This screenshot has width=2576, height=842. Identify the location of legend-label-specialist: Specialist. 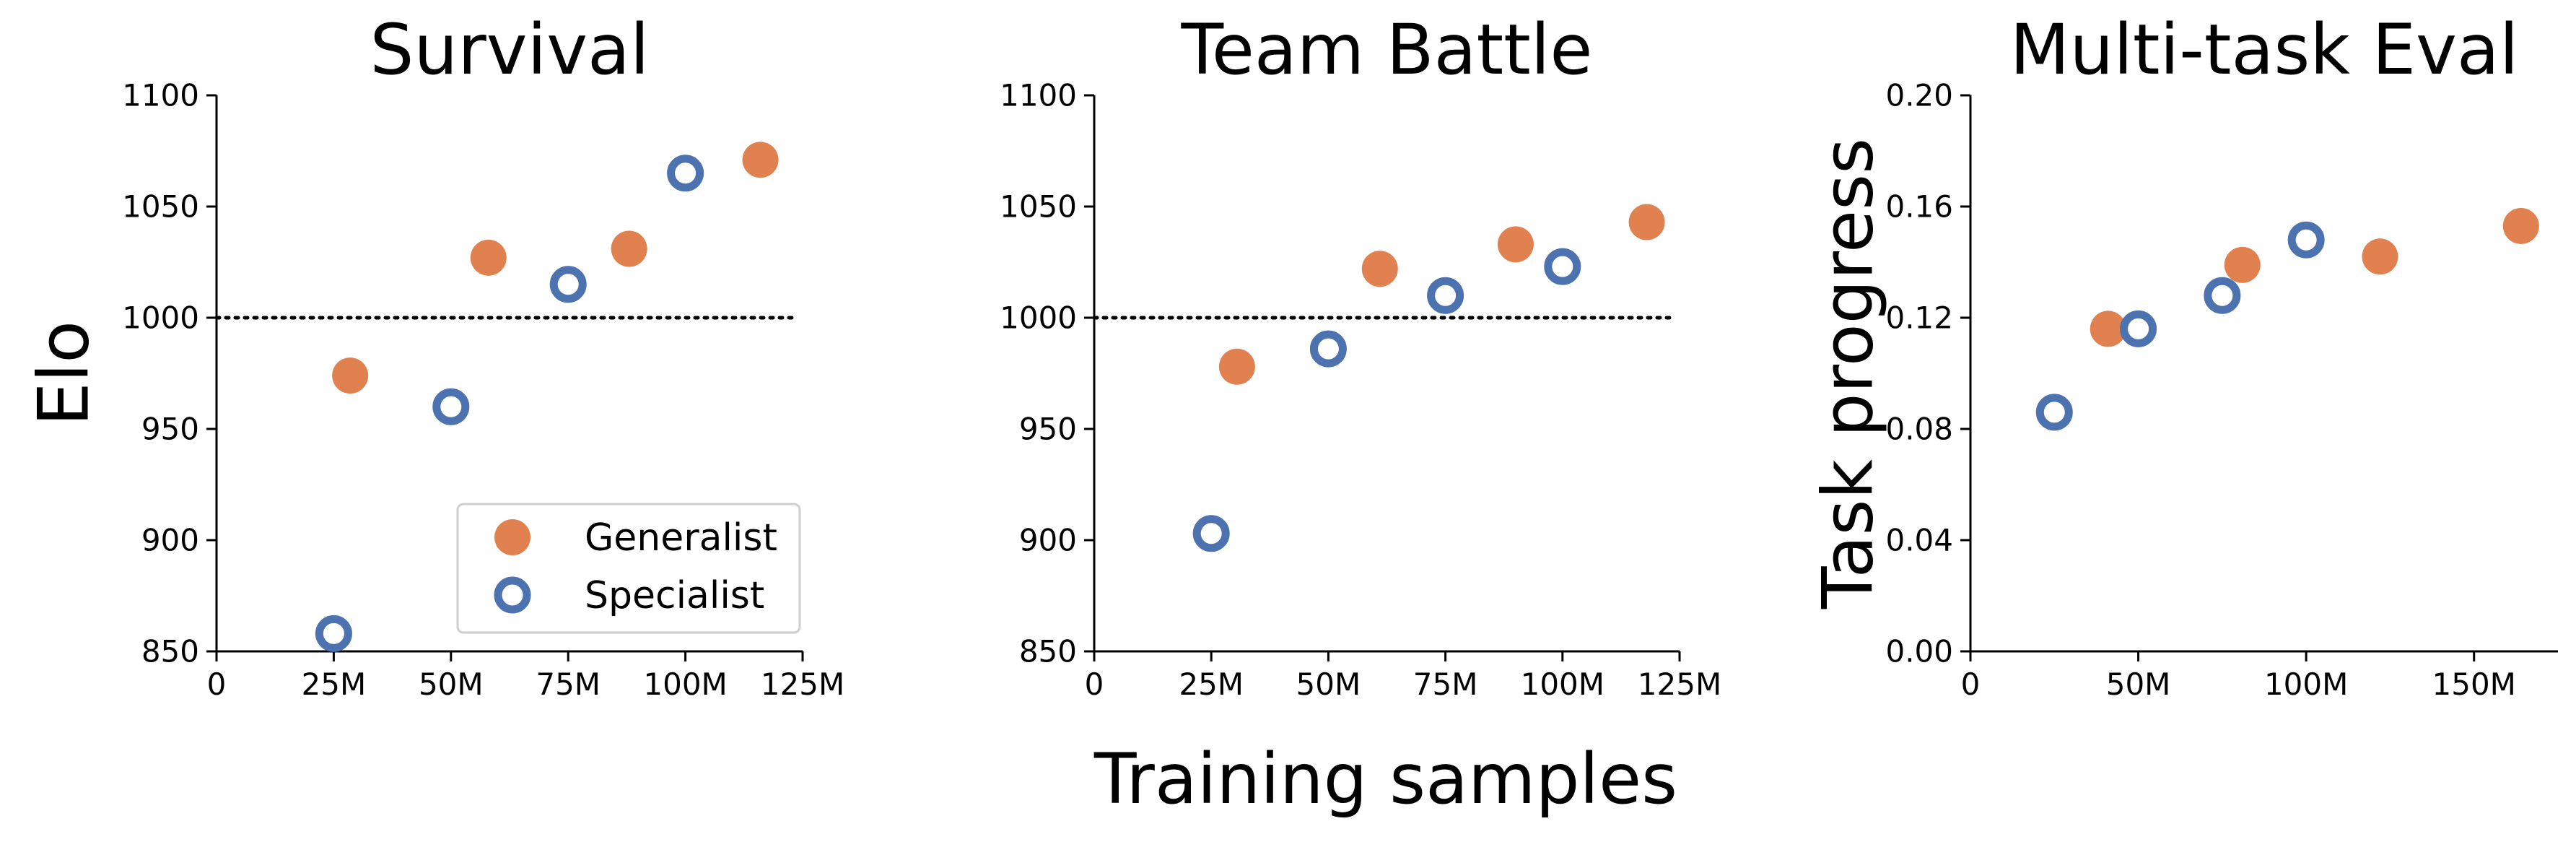
(674, 595).